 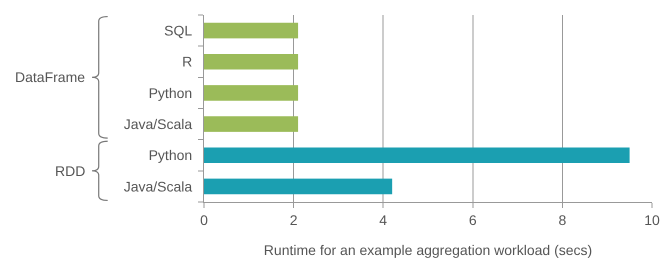 What do you see at coordinates (178, 30) in the screenshot?
I see `y-tick-label: SQL` at bounding box center [178, 30].